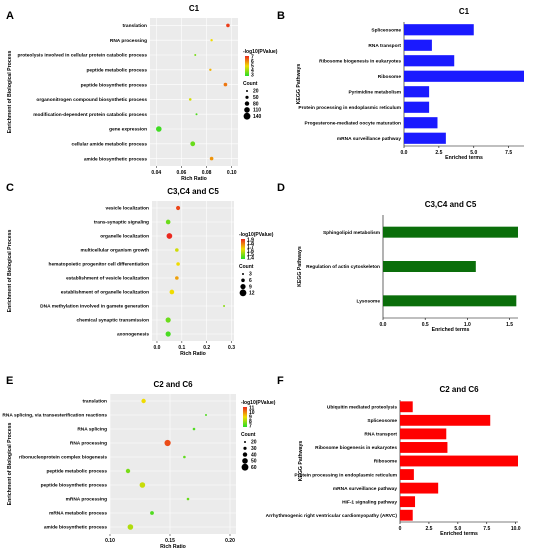 This screenshot has width=535, height=550. I want to click on category-label: chemical synaptic transmission, so click(112, 321).